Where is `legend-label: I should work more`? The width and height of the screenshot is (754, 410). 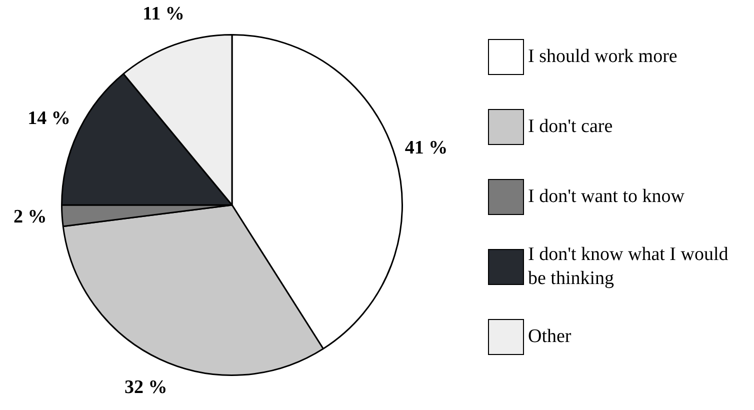 legend-label: I should work more is located at coordinates (603, 57).